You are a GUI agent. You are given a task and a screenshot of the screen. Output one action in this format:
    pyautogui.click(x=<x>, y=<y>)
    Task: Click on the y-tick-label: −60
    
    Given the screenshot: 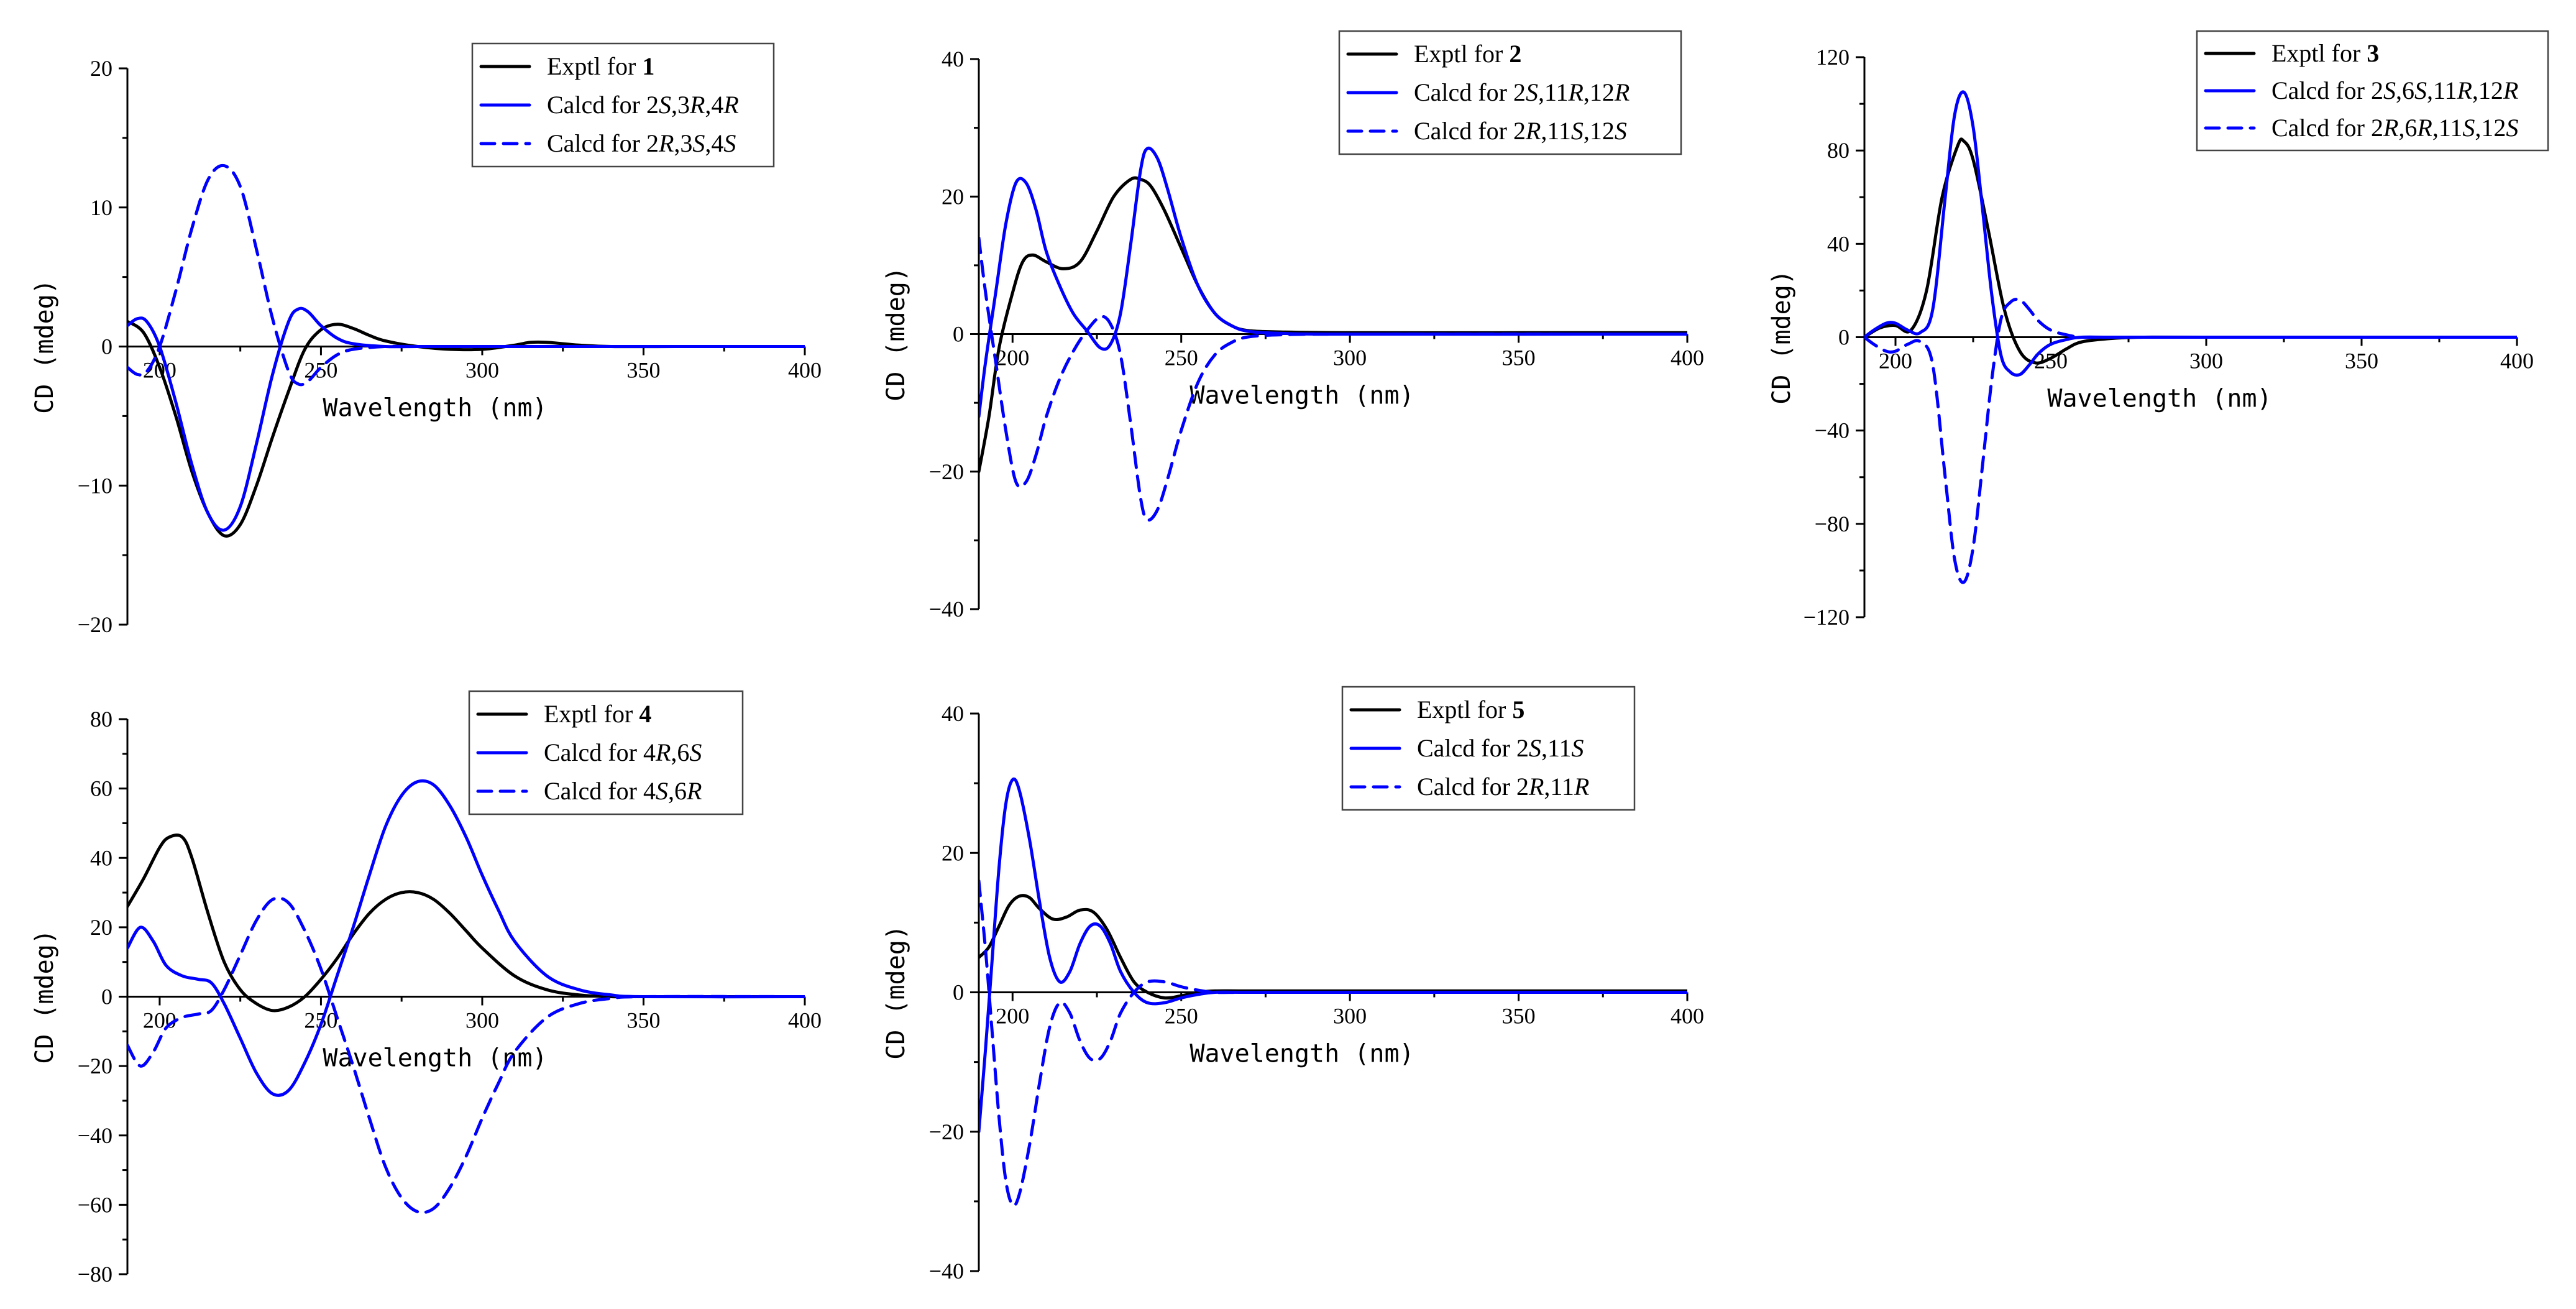 What is the action you would take?
    pyautogui.click(x=95, y=1204)
    